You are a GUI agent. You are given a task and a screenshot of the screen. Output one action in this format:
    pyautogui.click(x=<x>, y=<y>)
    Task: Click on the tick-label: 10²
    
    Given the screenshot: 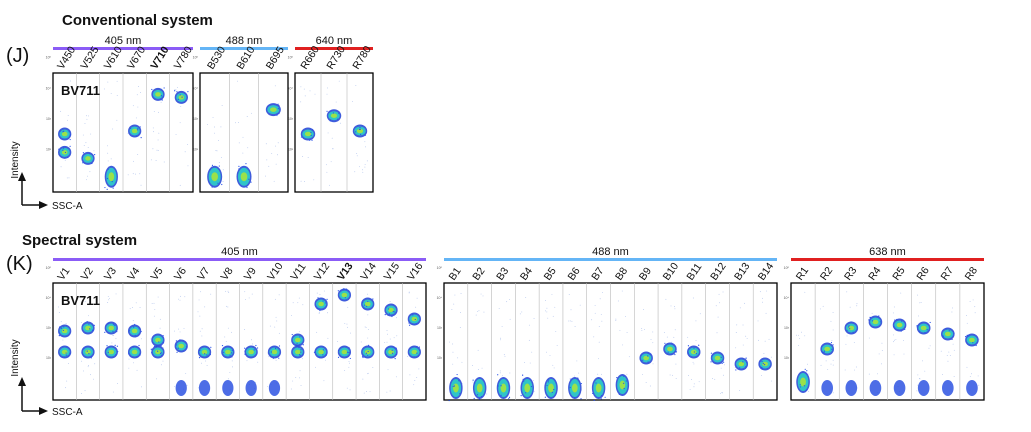 What is the action you would take?
    pyautogui.click(x=49, y=149)
    